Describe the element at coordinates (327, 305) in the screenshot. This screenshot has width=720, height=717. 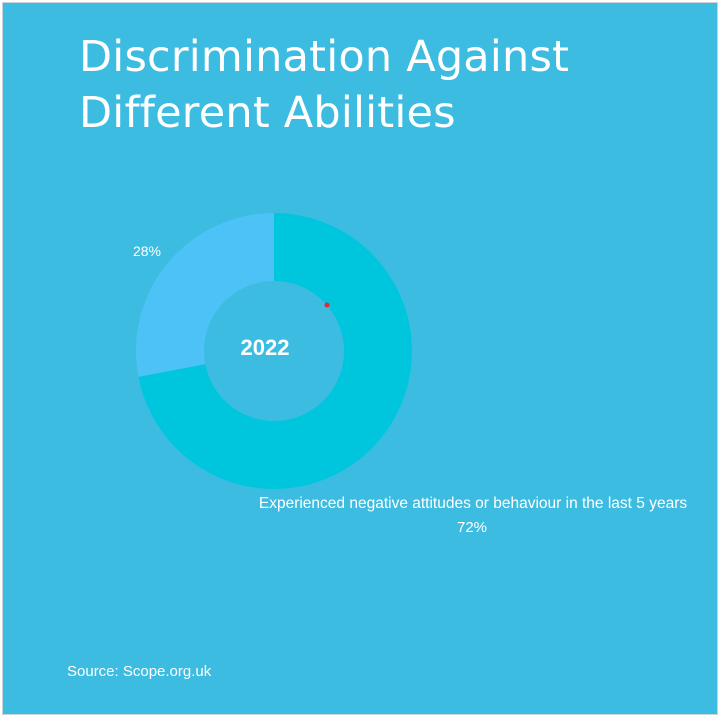
I see `marker-dot` at that location.